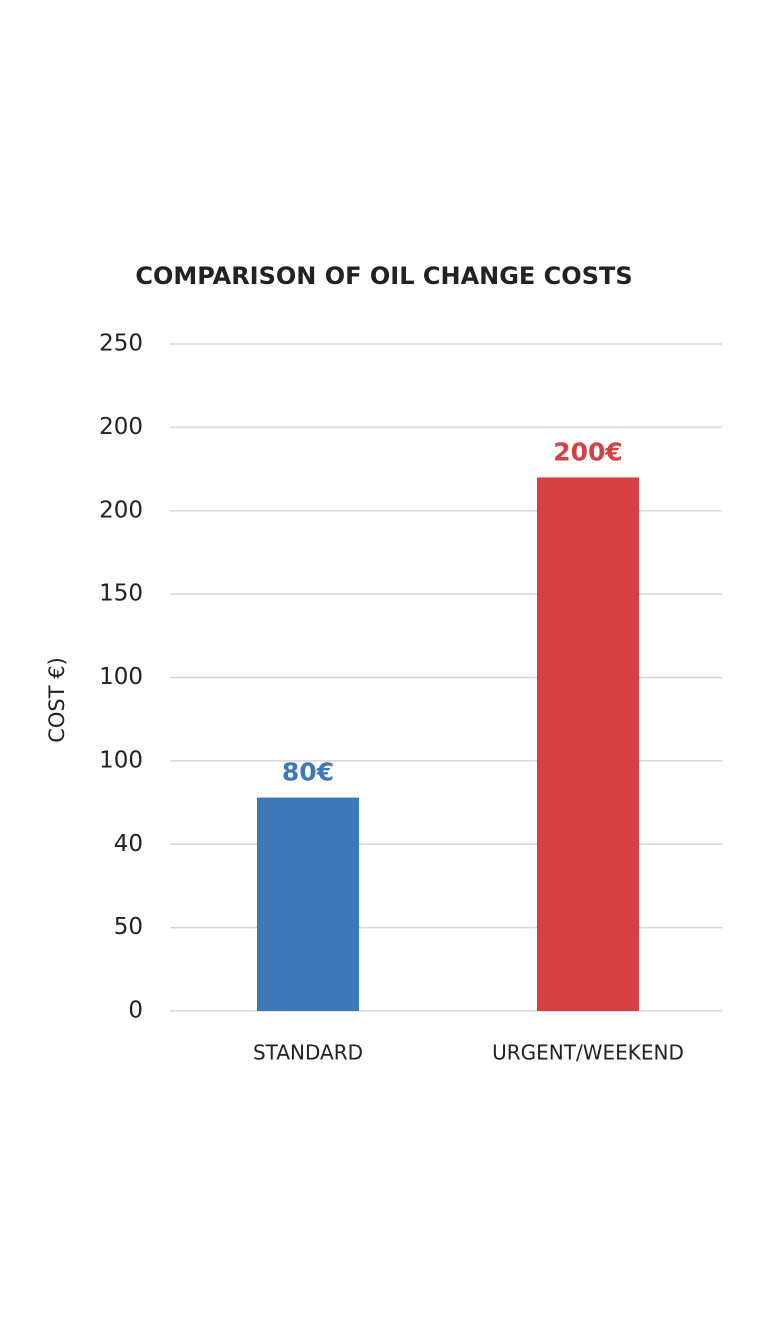 This screenshot has height=1344, width=768. I want to click on y-tick-label: 150, so click(121, 594).